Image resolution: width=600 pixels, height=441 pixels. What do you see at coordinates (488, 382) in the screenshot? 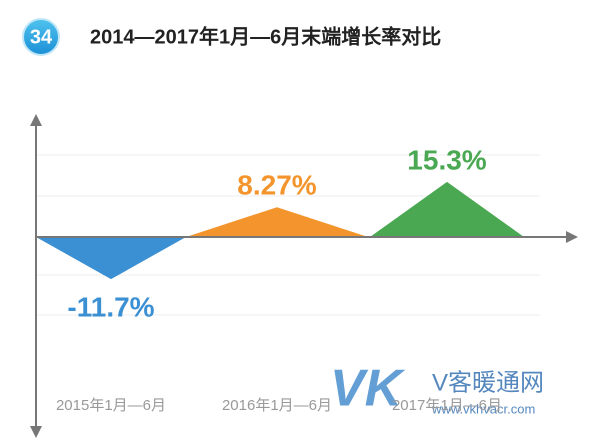
I see `watermark-name: V客暖通网` at bounding box center [488, 382].